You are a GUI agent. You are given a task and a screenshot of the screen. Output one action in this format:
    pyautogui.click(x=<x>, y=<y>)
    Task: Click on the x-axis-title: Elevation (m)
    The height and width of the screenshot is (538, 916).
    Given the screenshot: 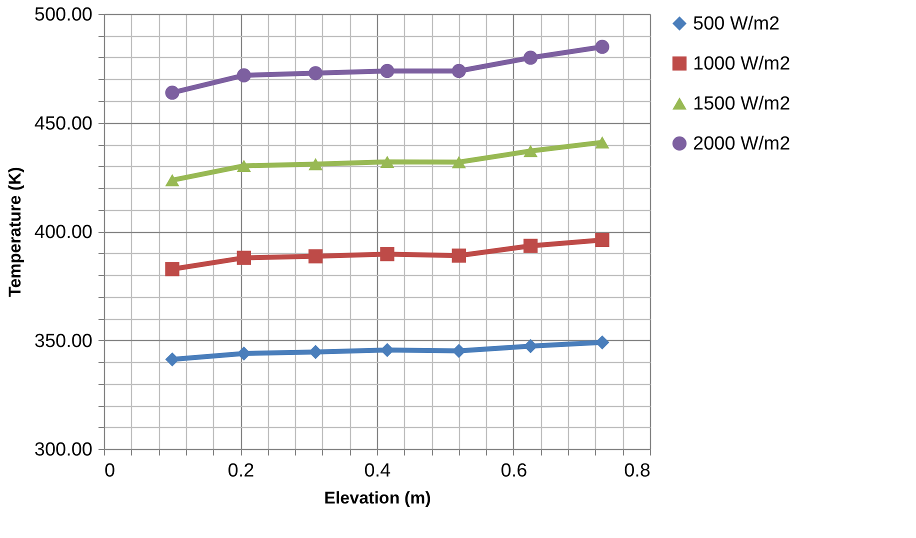 What is the action you would take?
    pyautogui.click(x=377, y=498)
    